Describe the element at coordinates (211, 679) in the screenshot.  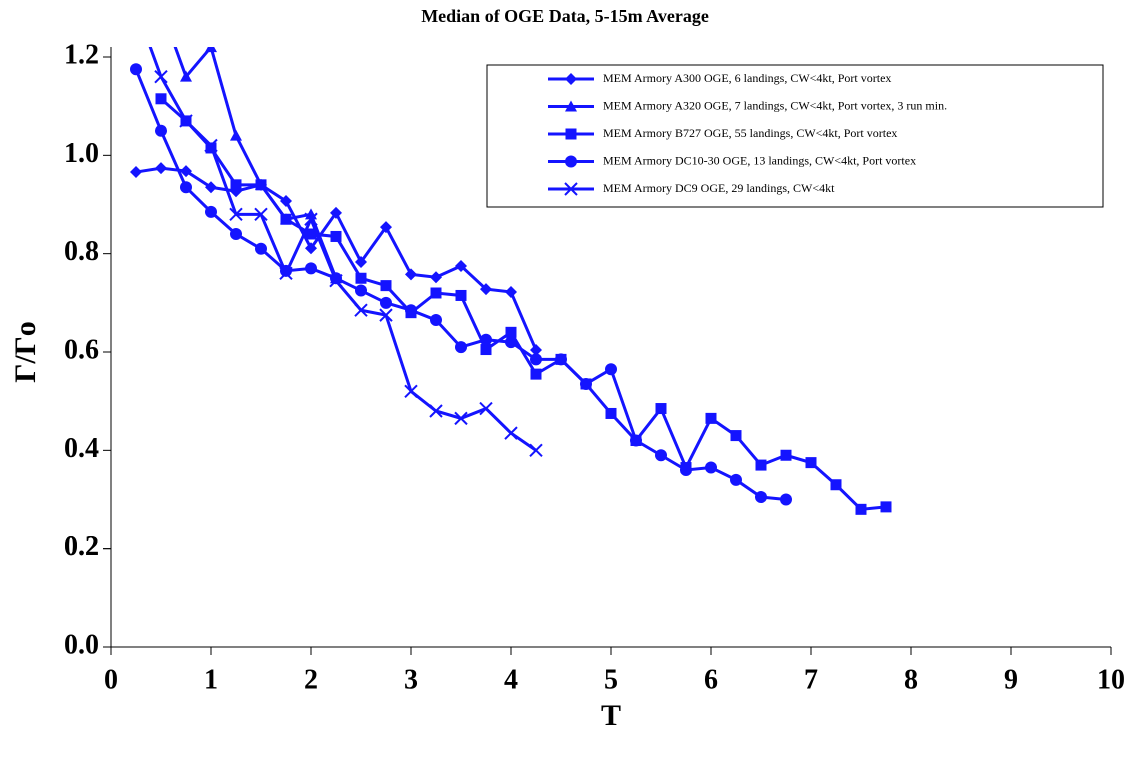
I see `x-tick-label: 1` at that location.